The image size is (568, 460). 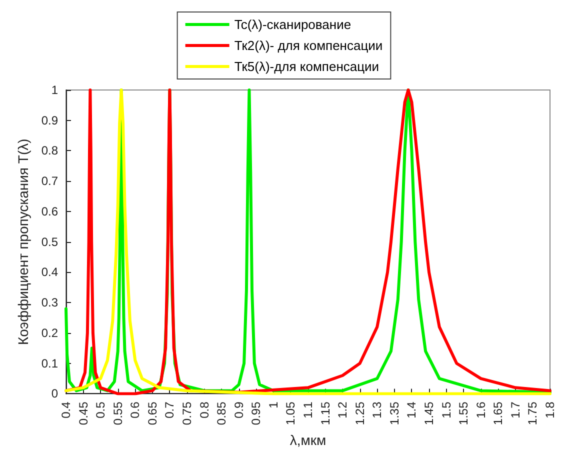 What do you see at coordinates (308, 45) in the screenshot?
I see `legend-label: Тк2(λ)- для компенсации` at bounding box center [308, 45].